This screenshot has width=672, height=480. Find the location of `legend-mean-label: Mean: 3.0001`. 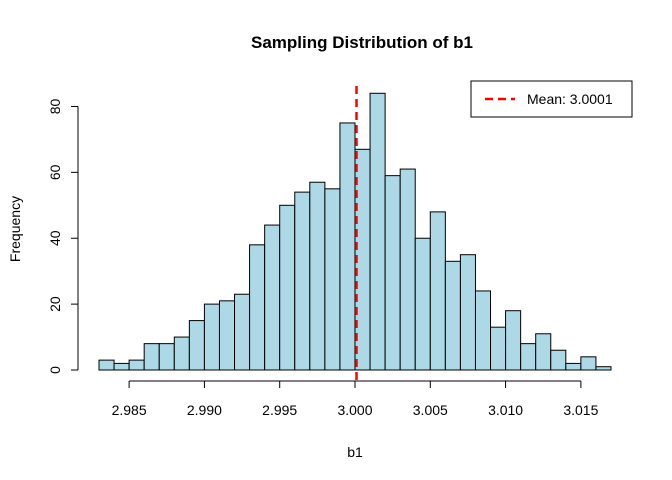

legend-mean-label: Mean: 3.0001 is located at coordinates (570, 99).